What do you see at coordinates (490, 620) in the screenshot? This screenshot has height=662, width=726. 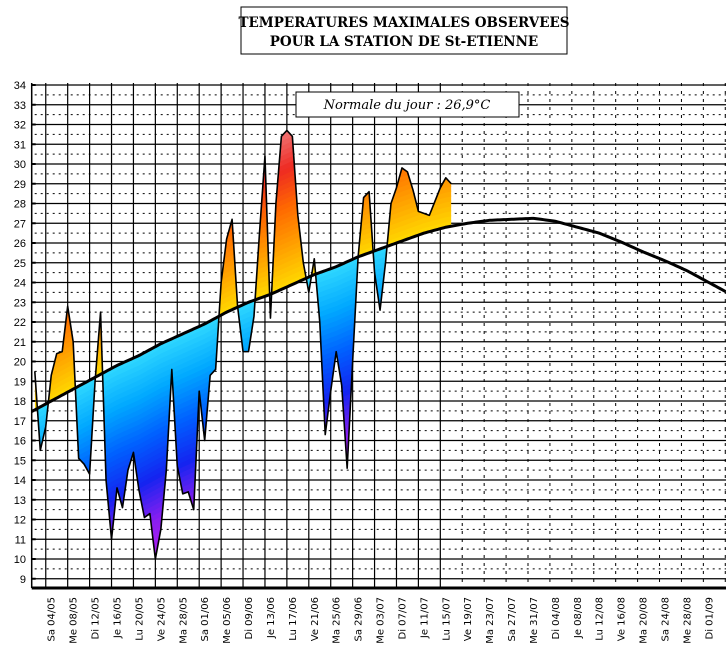 I see `x-tick-label: Ma 23/07` at bounding box center [490, 620].